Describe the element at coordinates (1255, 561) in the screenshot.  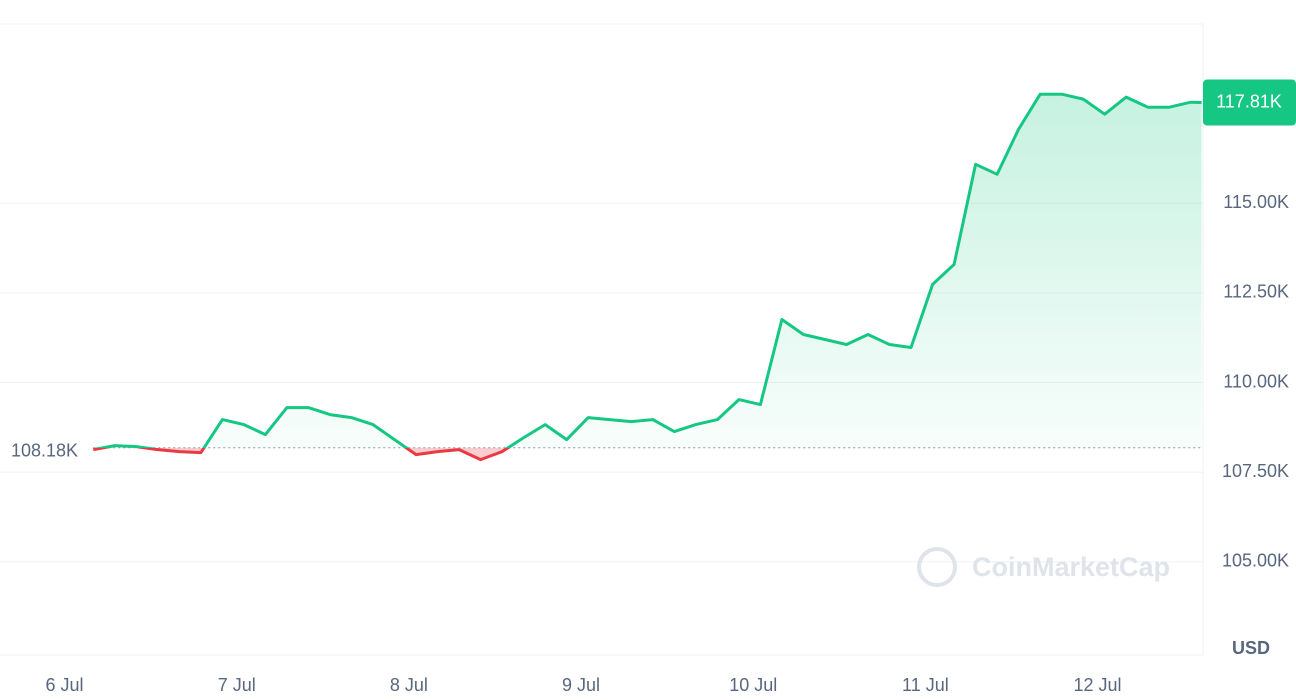
I see `y-tick-label: 105.00K` at that location.